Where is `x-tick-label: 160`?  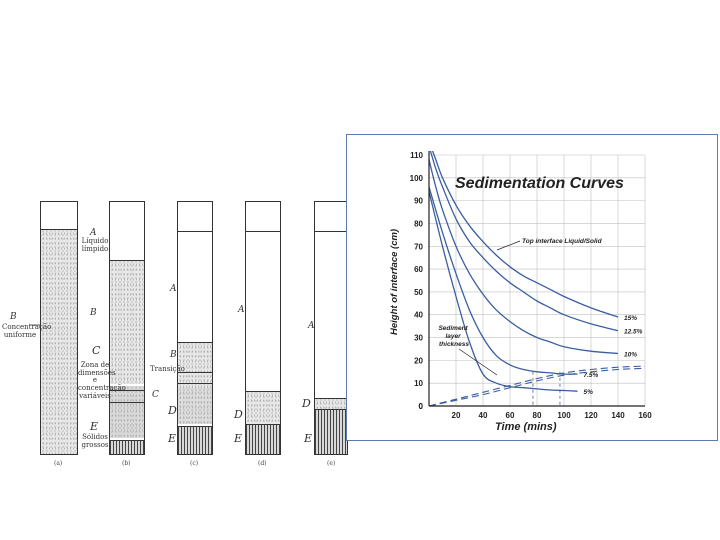 x-tick-label: 160 is located at coordinates (645, 415).